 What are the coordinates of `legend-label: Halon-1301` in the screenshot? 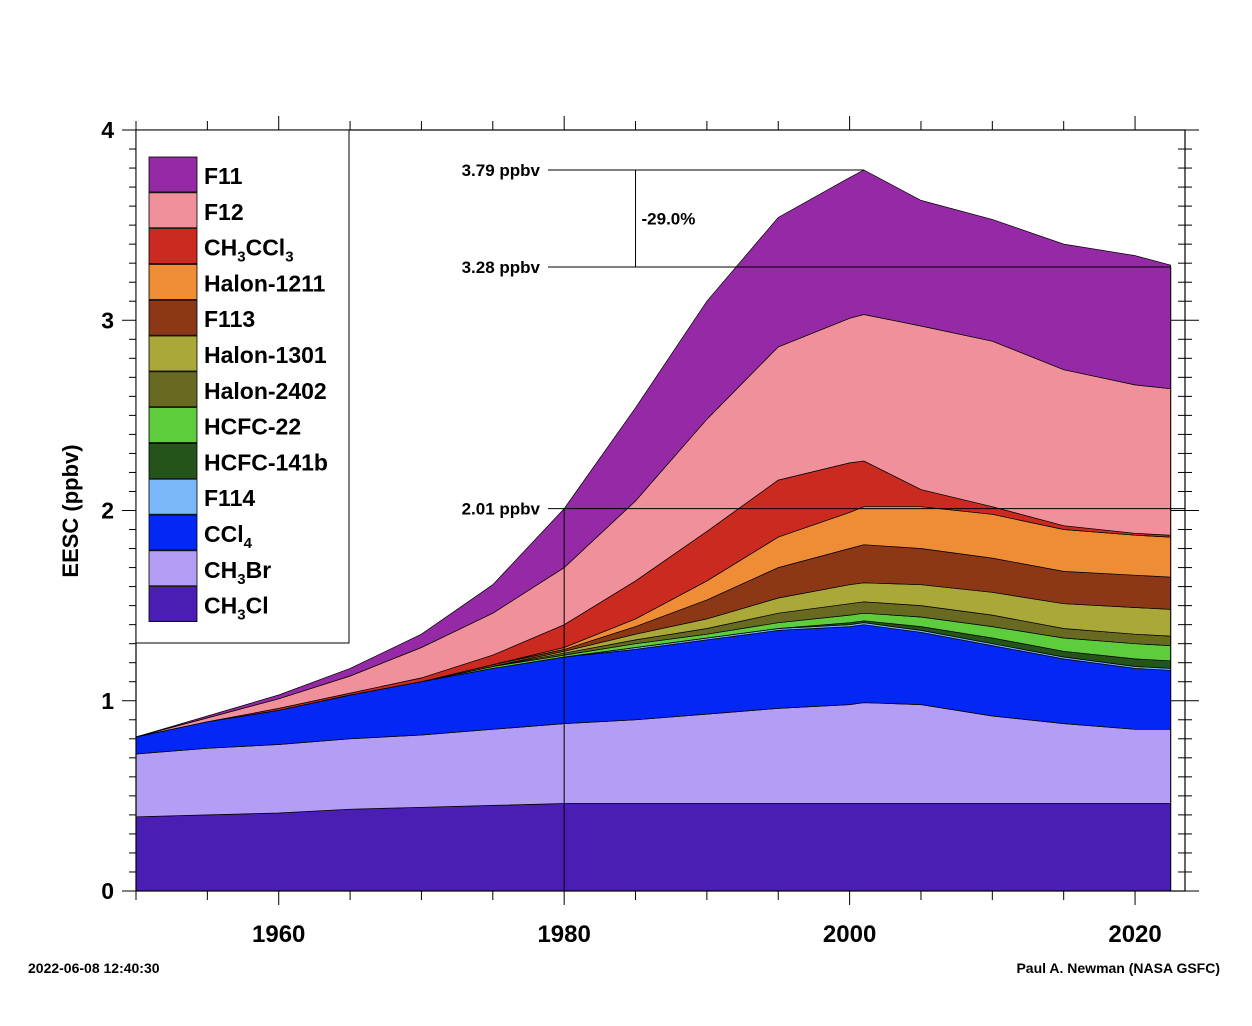 It's located at (265, 355).